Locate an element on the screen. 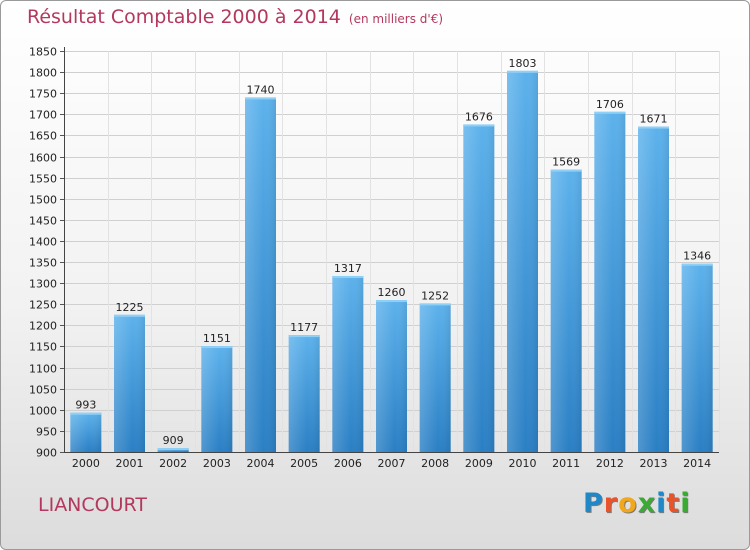 This screenshot has width=750, height=550. data-label: 1569 is located at coordinates (566, 162).